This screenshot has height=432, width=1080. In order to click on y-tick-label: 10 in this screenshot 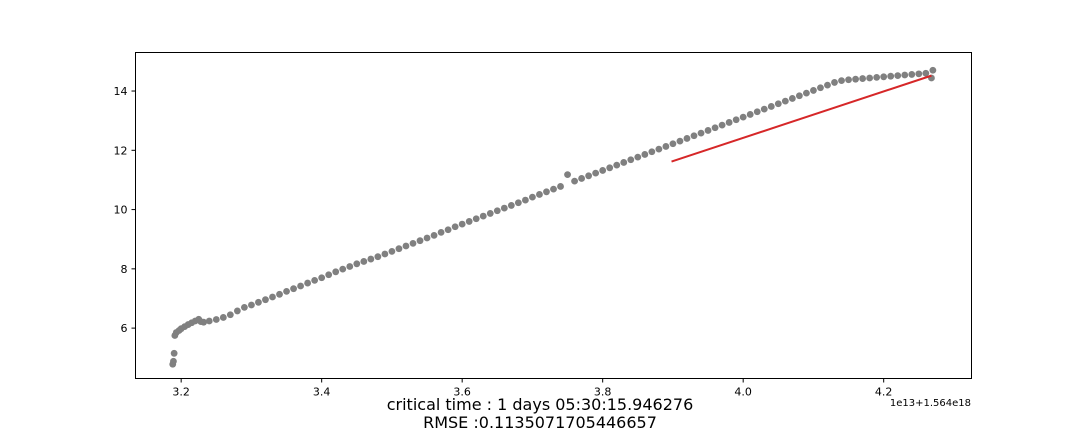, I will do `click(121, 210)`.